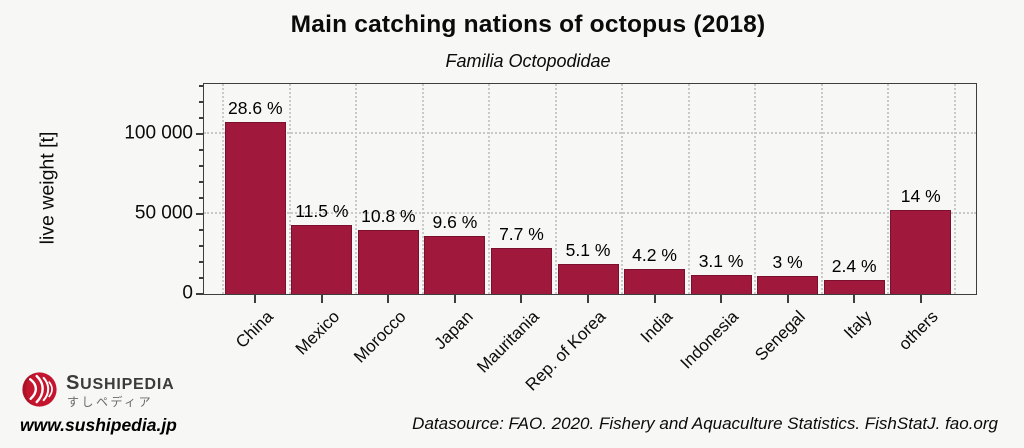 The height and width of the screenshot is (448, 1024). I want to click on bar-value-label-japan: 9.6 %, so click(455, 222).